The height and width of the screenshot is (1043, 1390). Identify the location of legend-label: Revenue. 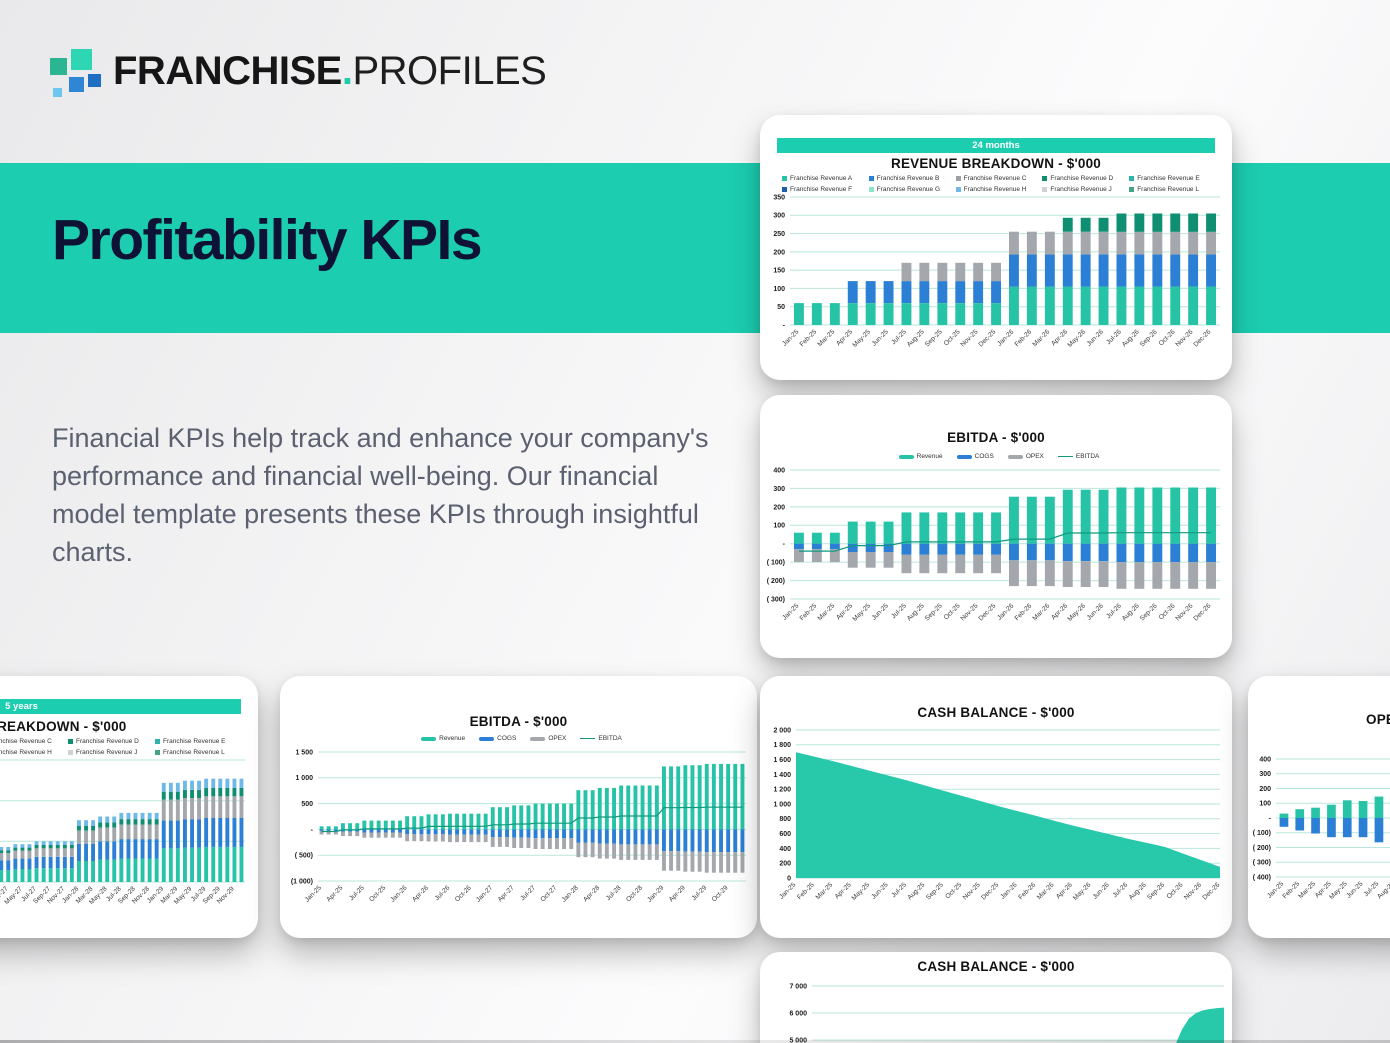
(452, 738).